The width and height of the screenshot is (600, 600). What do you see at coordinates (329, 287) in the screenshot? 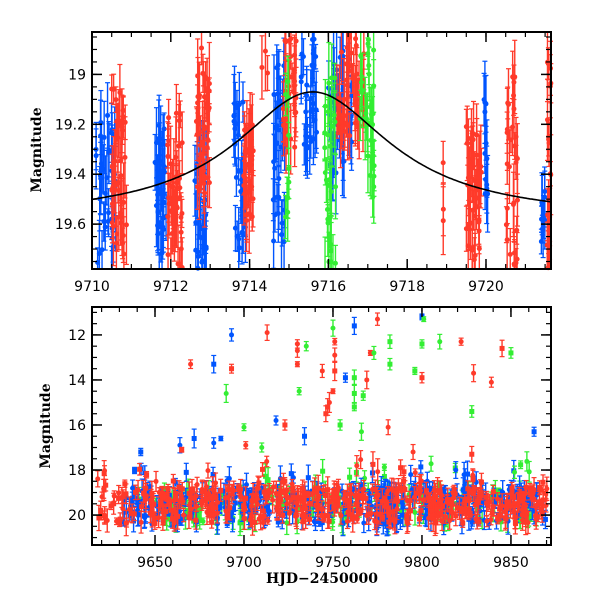
I see `x-tick-label: 9716` at bounding box center [329, 287].